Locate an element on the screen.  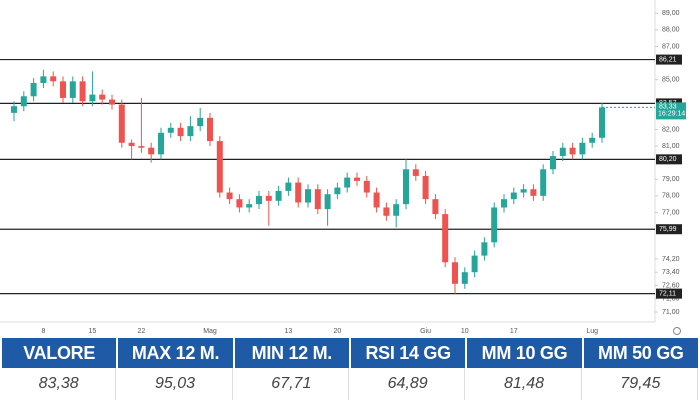
x-tick-label: 10 is located at coordinates (465, 331).